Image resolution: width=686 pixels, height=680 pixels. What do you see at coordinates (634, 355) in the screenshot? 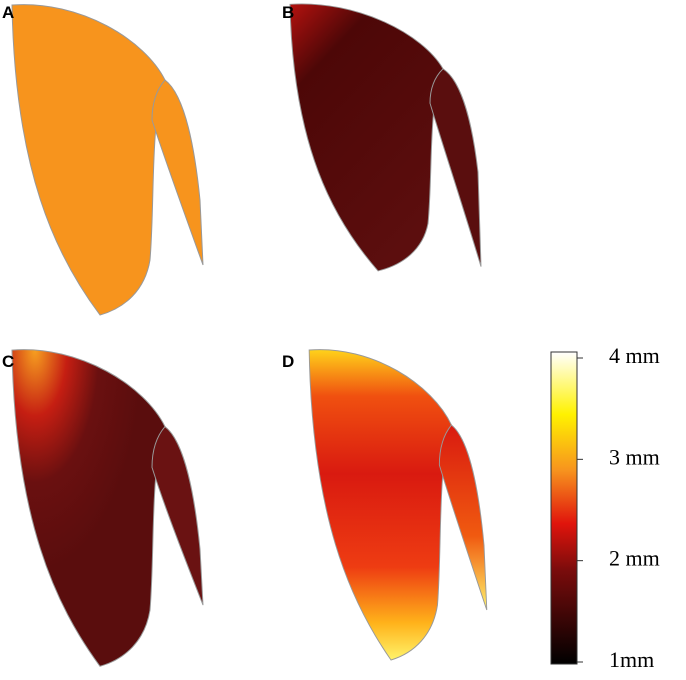
I see `colorbar-label: 4 mm` at bounding box center [634, 355].